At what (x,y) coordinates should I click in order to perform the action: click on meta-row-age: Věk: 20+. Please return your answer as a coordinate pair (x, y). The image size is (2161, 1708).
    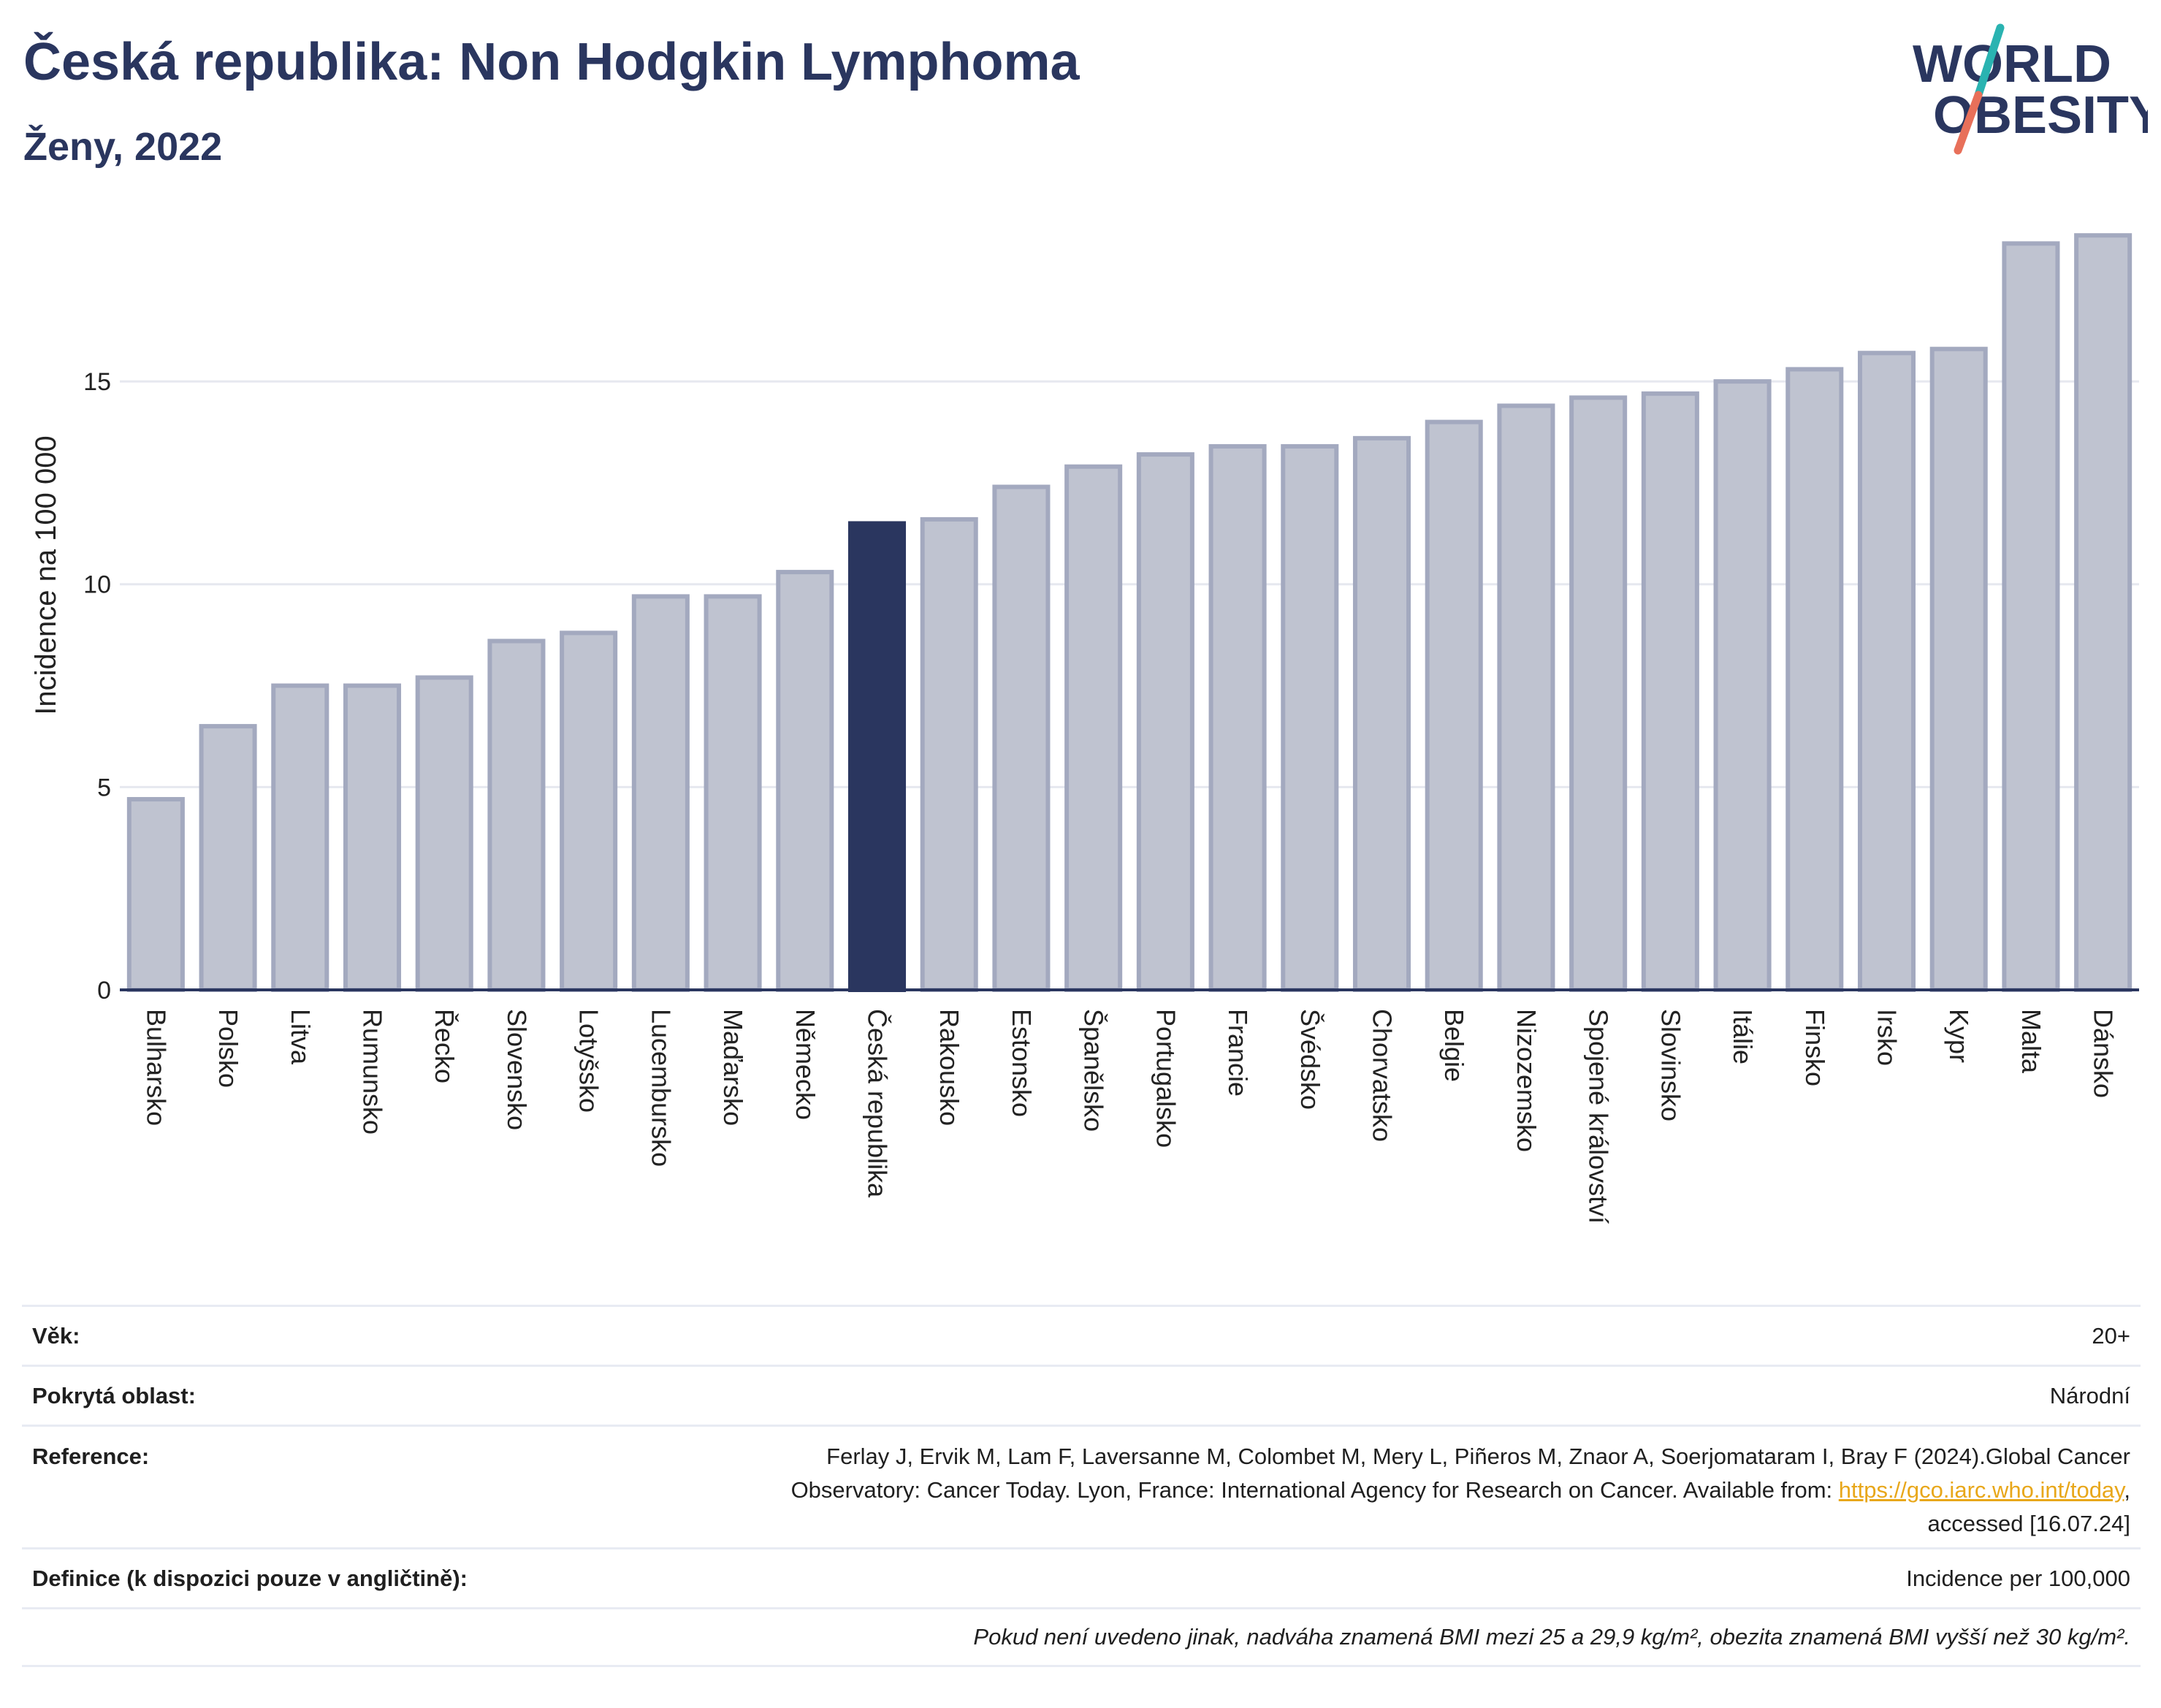
    Looking at the image, I should click on (1081, 1335).